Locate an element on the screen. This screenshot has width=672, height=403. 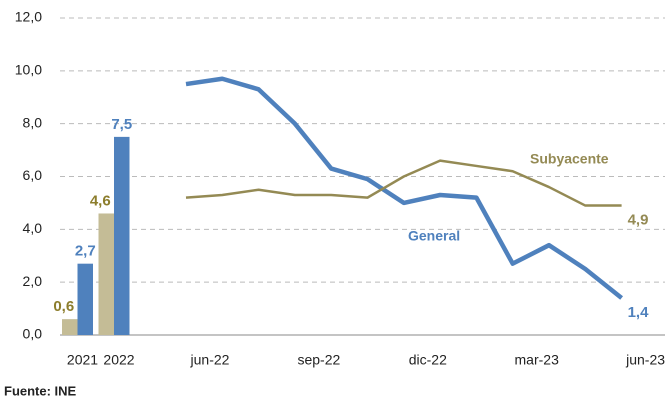
value-label: 7,5 is located at coordinates (121, 124).